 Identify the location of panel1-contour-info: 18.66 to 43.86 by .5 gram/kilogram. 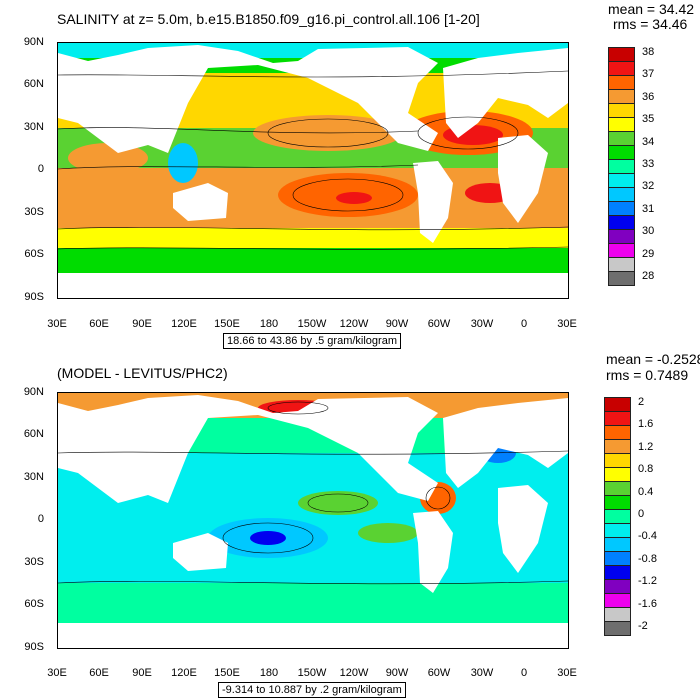
(312, 341).